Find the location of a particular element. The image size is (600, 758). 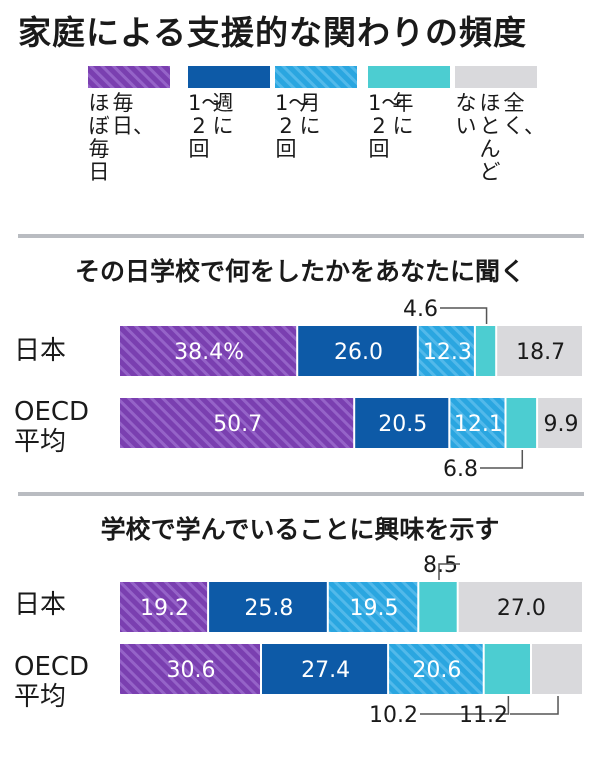

data-label-panel1-row2-seg3: 12.1 is located at coordinates (478, 424).